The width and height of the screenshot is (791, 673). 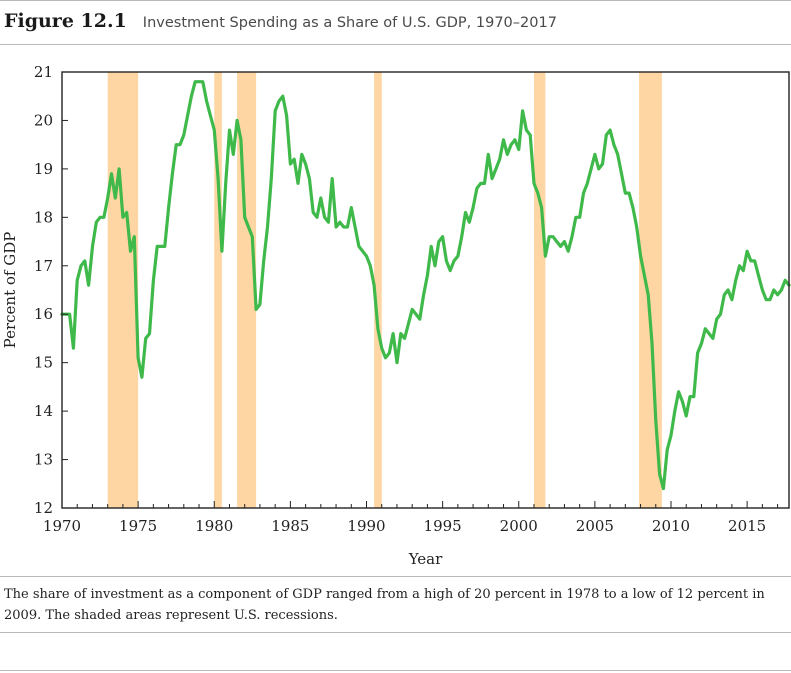 I want to click on caption-bottom-rule, so click(x=395, y=632).